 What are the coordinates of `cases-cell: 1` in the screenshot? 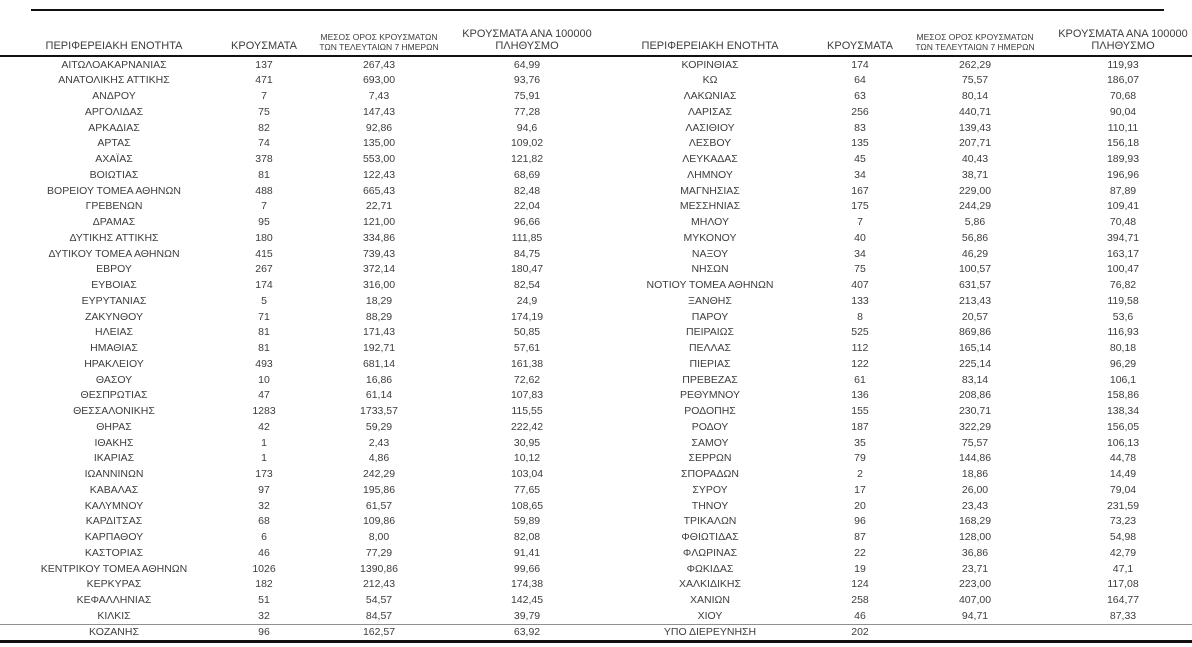 It's located at (264, 442).